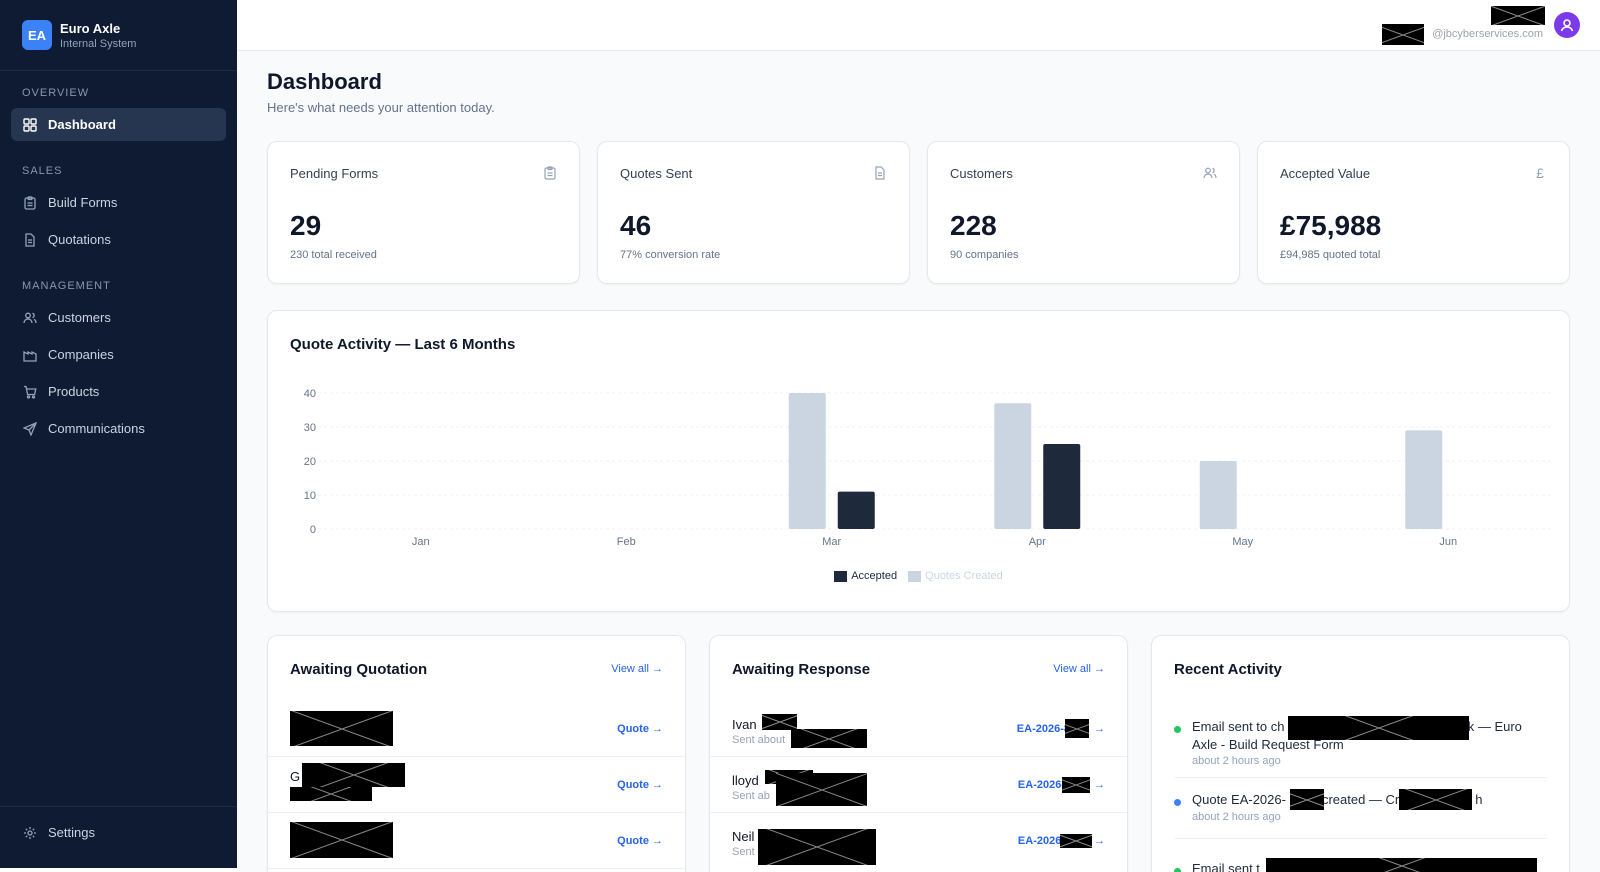 The height and width of the screenshot is (872, 1600). Describe the element at coordinates (1403, 34) in the screenshot. I see `redacted-email-prefix` at that location.